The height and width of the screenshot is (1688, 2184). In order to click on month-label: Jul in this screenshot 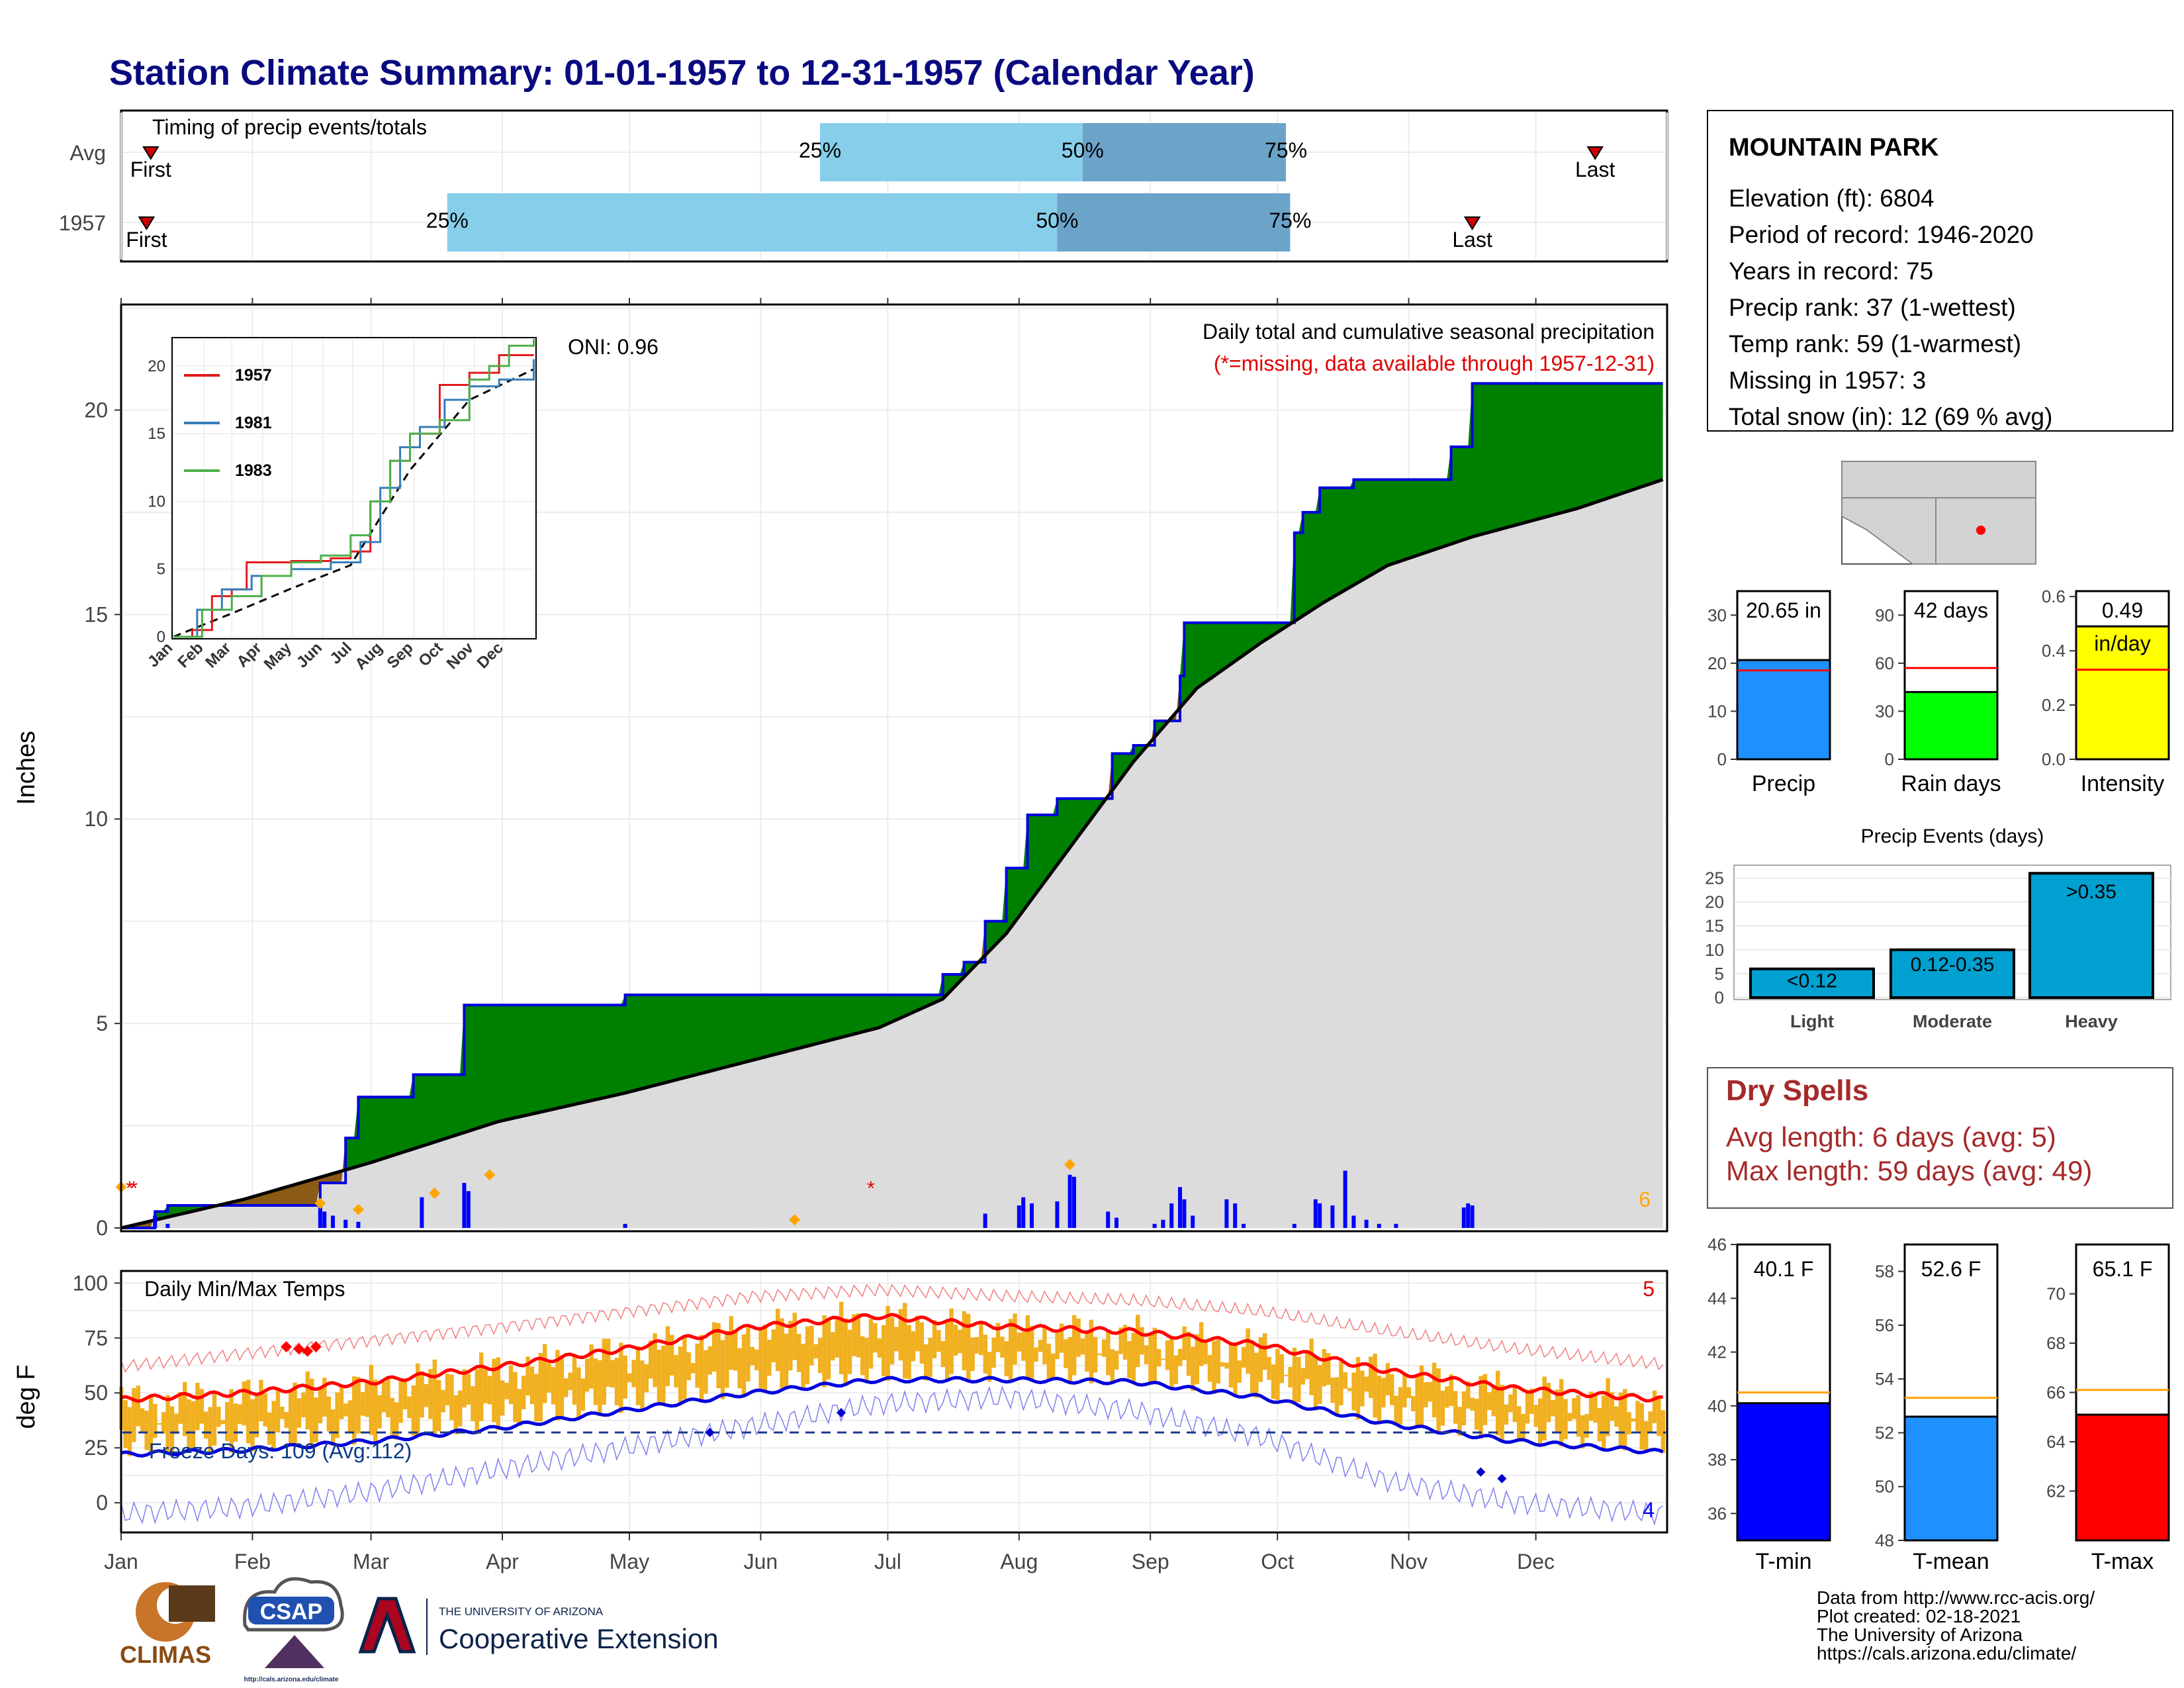, I will do `click(887, 1561)`.